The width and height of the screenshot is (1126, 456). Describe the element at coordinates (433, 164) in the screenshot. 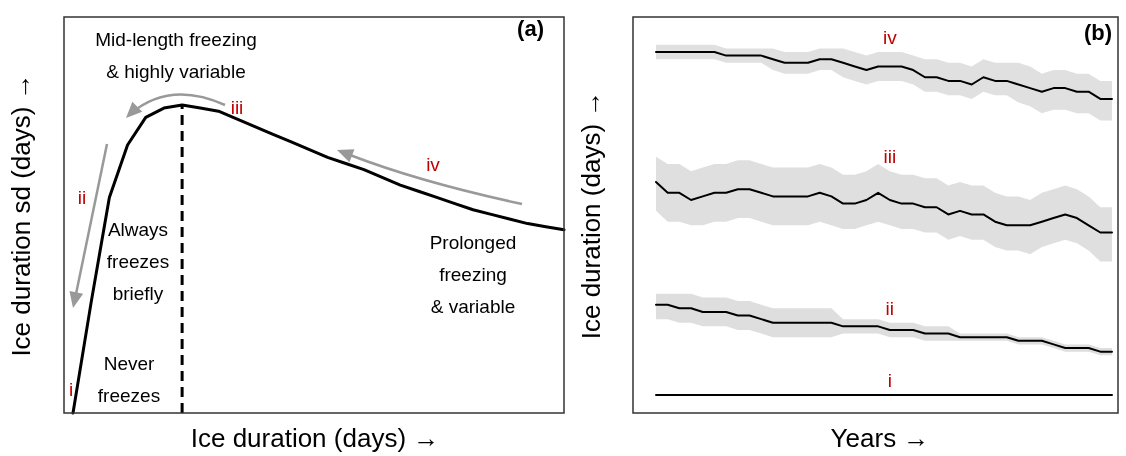

I see `annotation: iv` at that location.